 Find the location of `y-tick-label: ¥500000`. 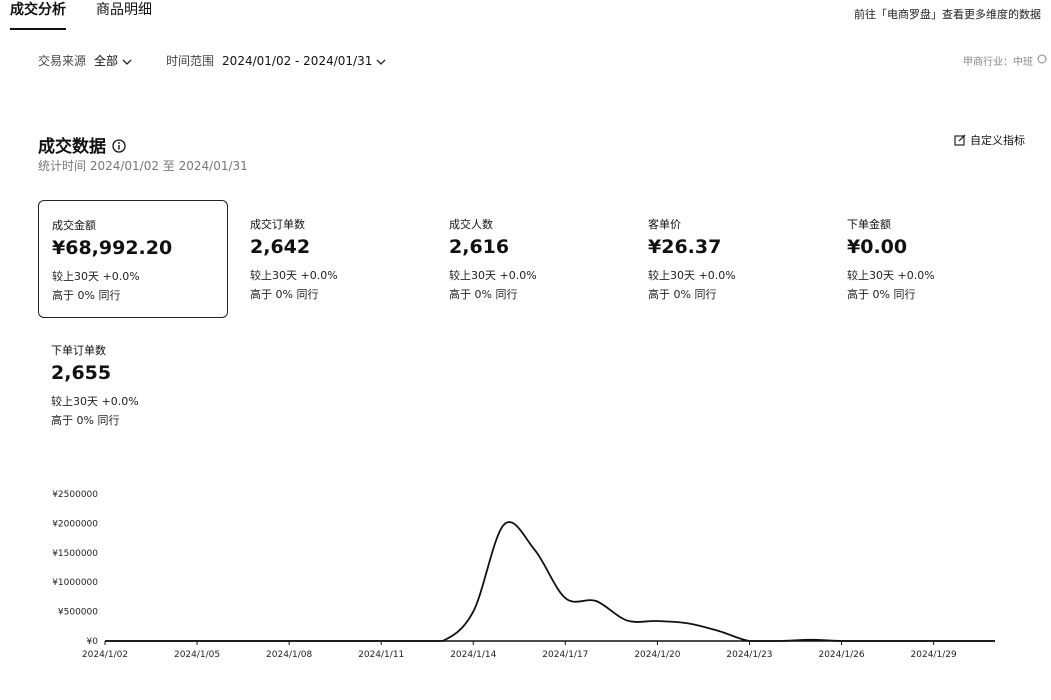

y-tick-label: ¥500000 is located at coordinates (78, 613).